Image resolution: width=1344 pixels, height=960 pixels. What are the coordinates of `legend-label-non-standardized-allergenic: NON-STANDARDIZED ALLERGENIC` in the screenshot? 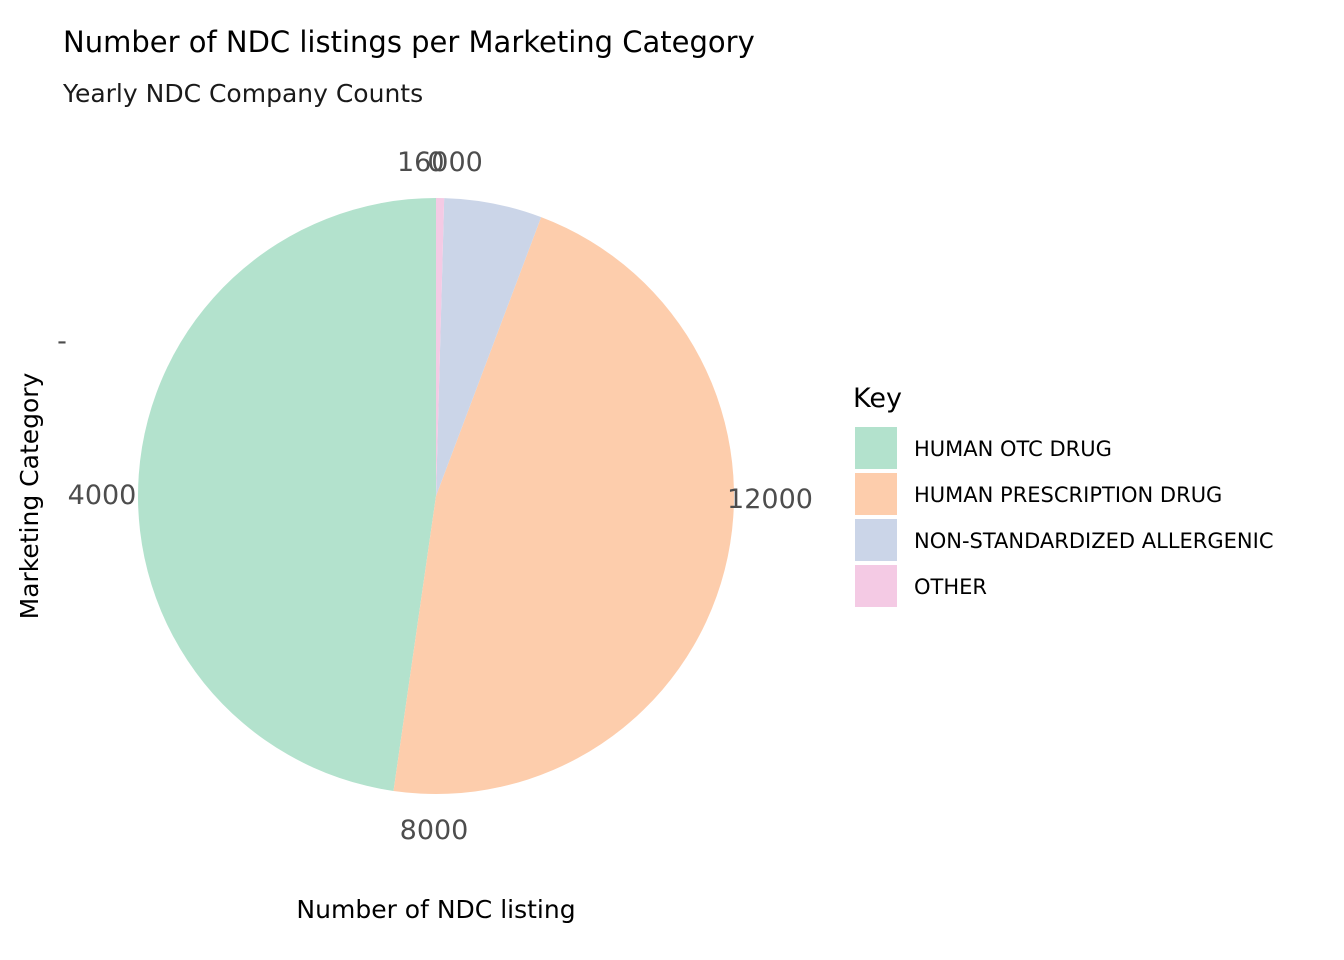 It's located at (1093, 541).